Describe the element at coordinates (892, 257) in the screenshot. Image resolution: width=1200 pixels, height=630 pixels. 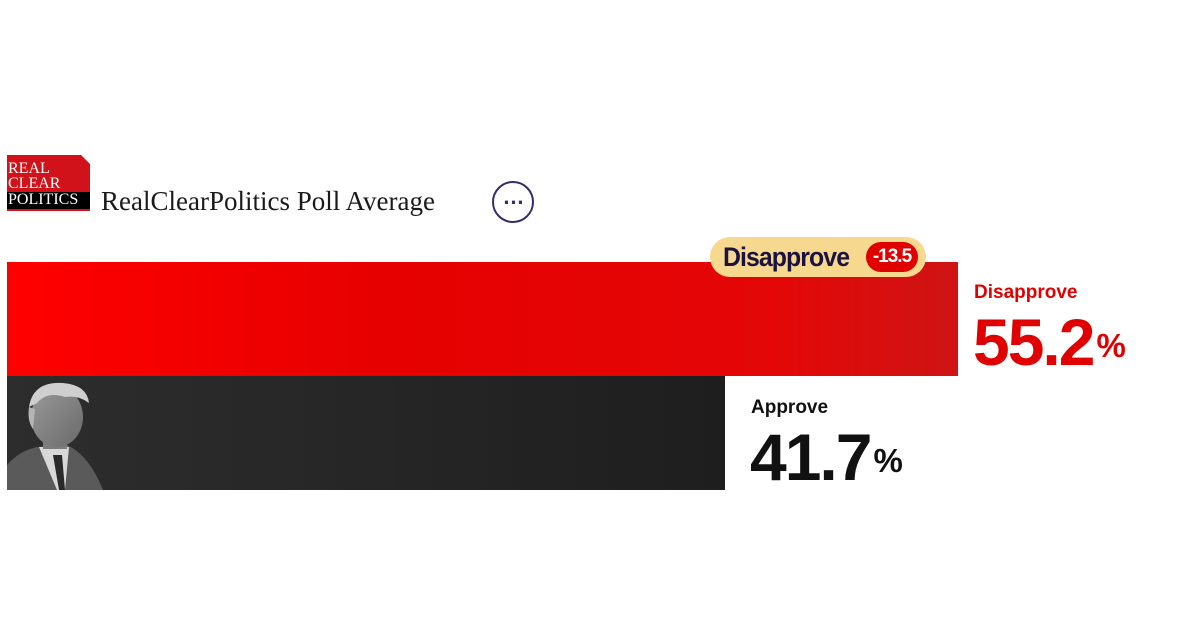
I see `spread-badge: -13.5` at that location.